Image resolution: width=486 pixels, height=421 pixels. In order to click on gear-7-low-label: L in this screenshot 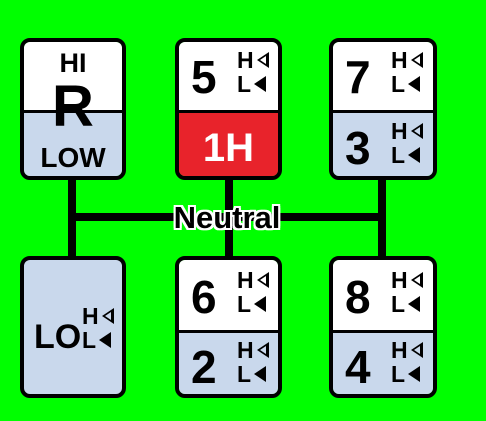, I will do `click(398, 83)`.